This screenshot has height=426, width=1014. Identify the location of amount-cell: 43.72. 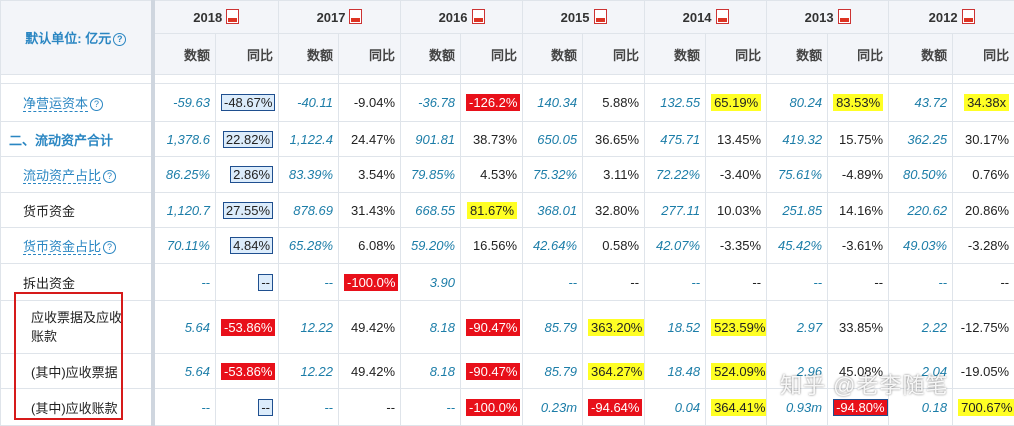
(921, 103).